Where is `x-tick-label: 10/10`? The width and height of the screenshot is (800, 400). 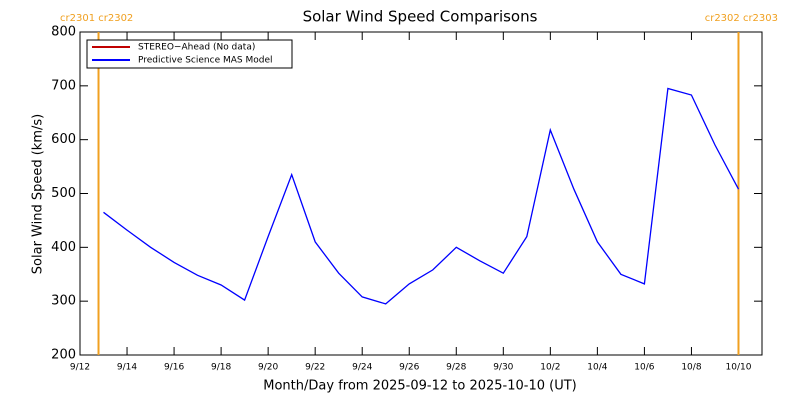 x-tick-label: 10/10 is located at coordinates (739, 368).